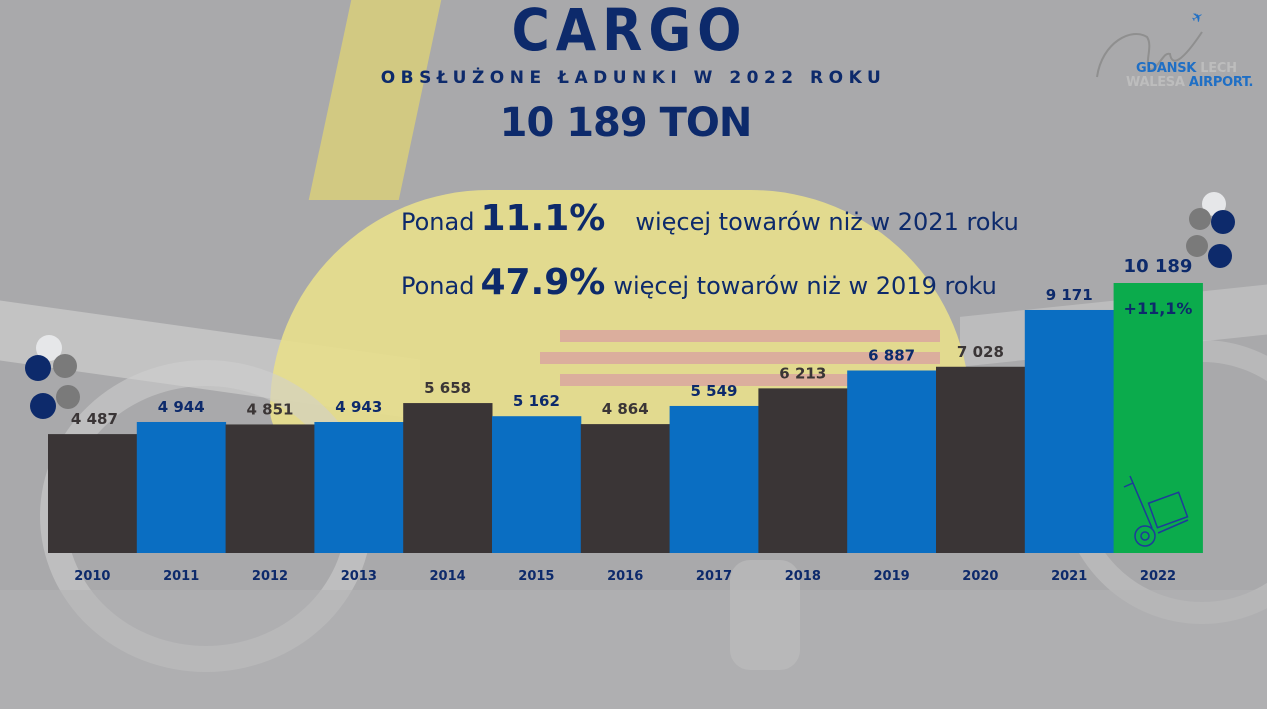 The height and width of the screenshot is (709, 1267). Describe the element at coordinates (1158, 266) in the screenshot. I see `value-label-2022: 10 189` at that location.